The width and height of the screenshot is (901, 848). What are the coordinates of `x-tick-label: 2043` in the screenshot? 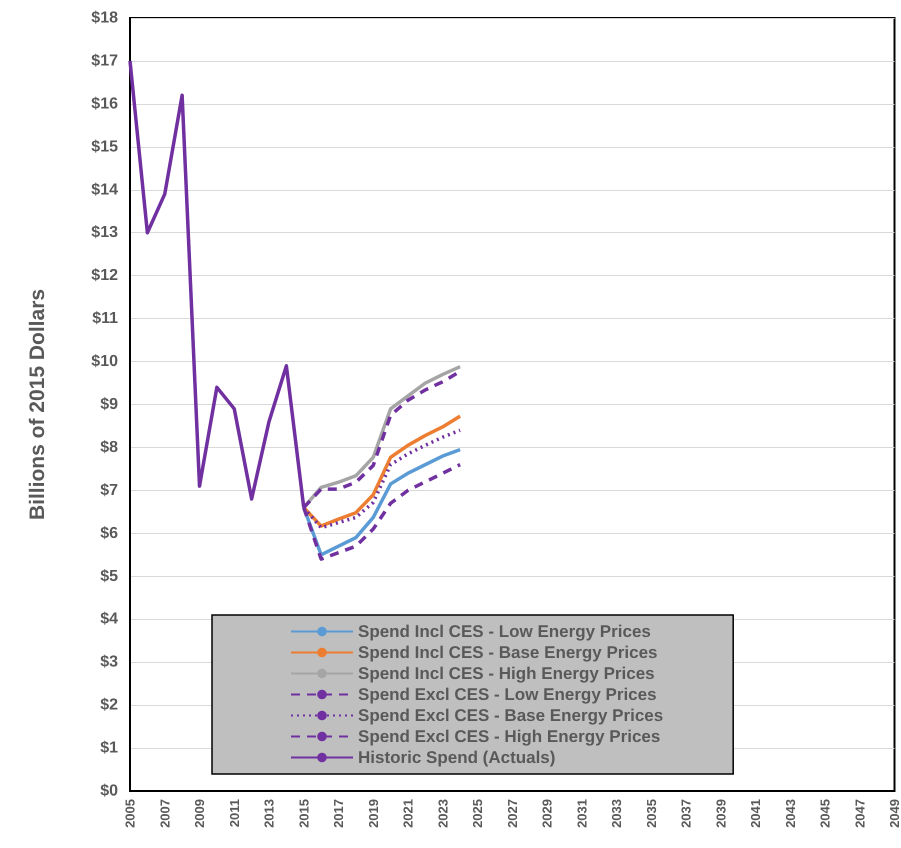 It's located at (790, 813).